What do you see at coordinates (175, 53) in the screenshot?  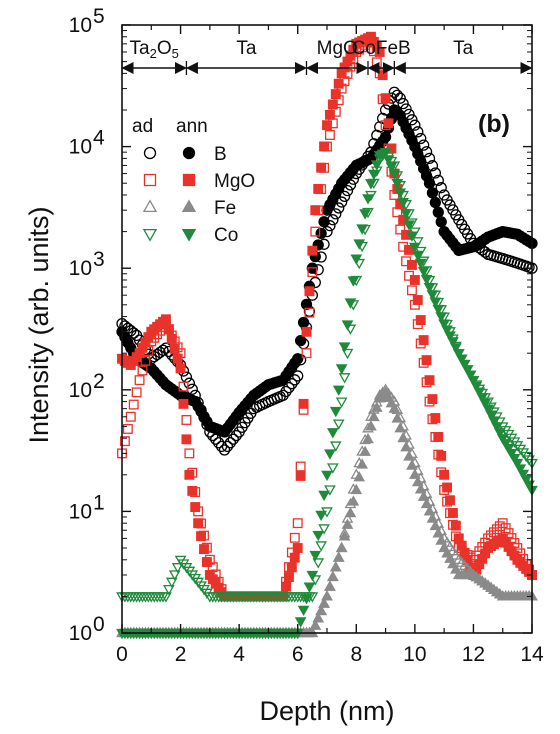 I see `layer-label-part: 5` at bounding box center [175, 53].